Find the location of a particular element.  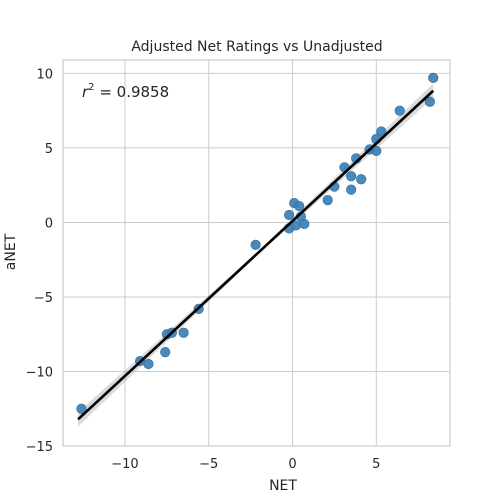

y-tick-label: 5 is located at coordinates (49, 149).